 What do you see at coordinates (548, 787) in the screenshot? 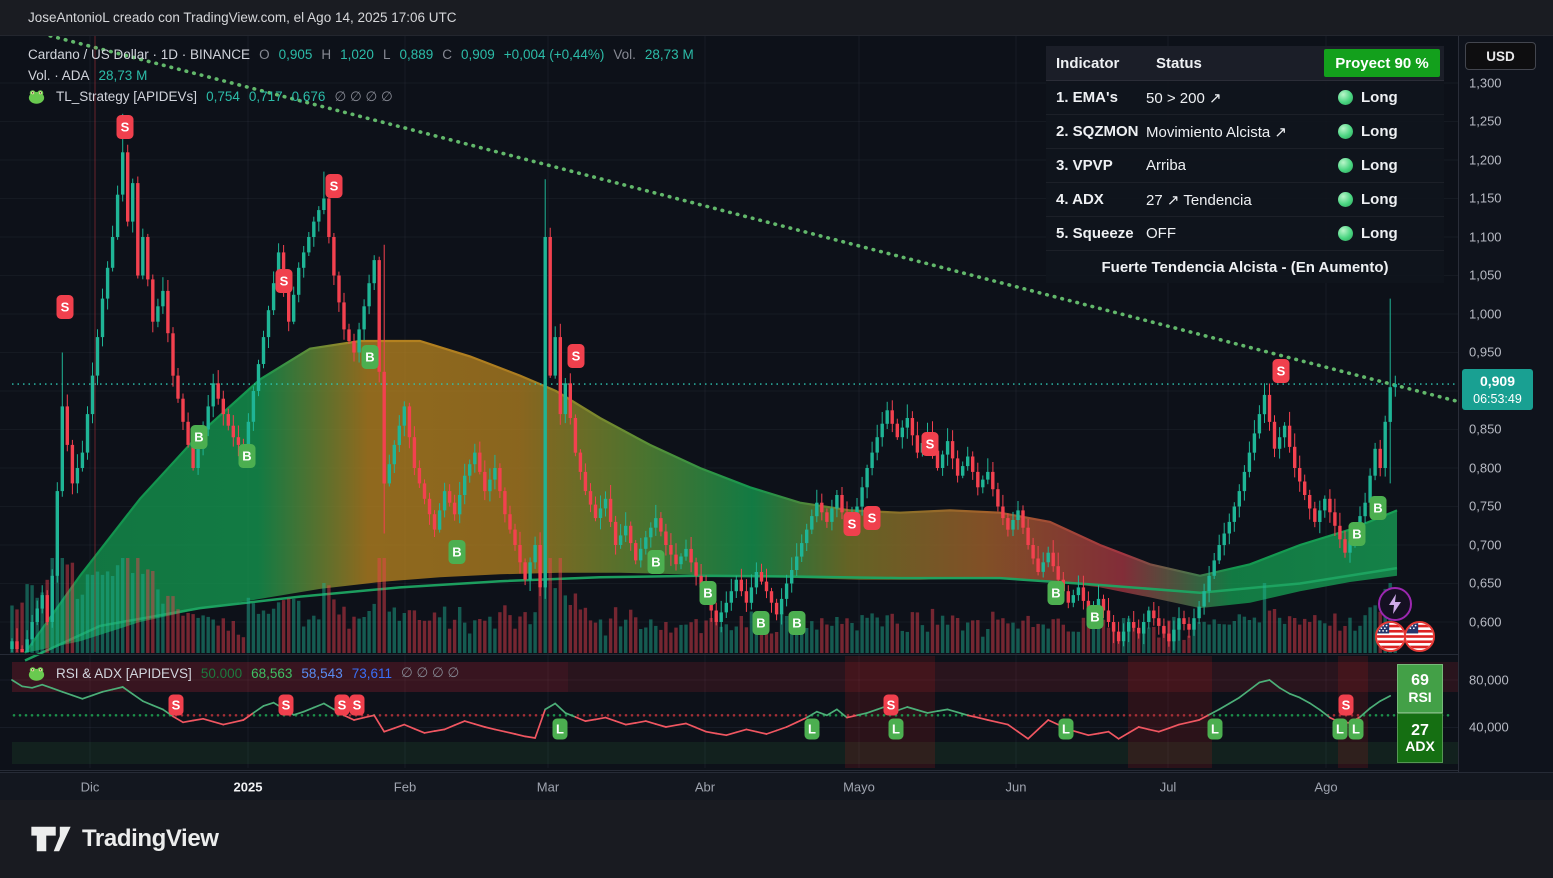
I see `time-tick: Mar` at bounding box center [548, 787].